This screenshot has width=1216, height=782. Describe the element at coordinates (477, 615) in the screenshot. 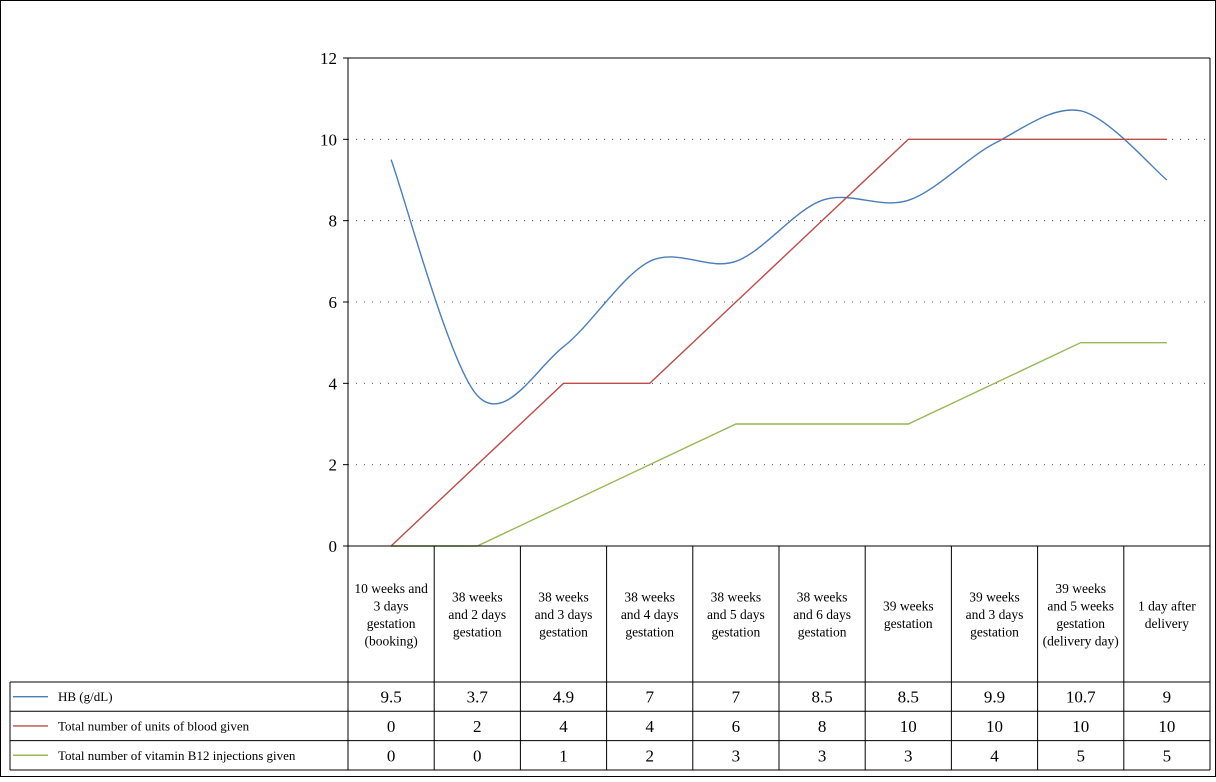

I see `category-label-1: 38 weeks and 2 days gestation` at that location.